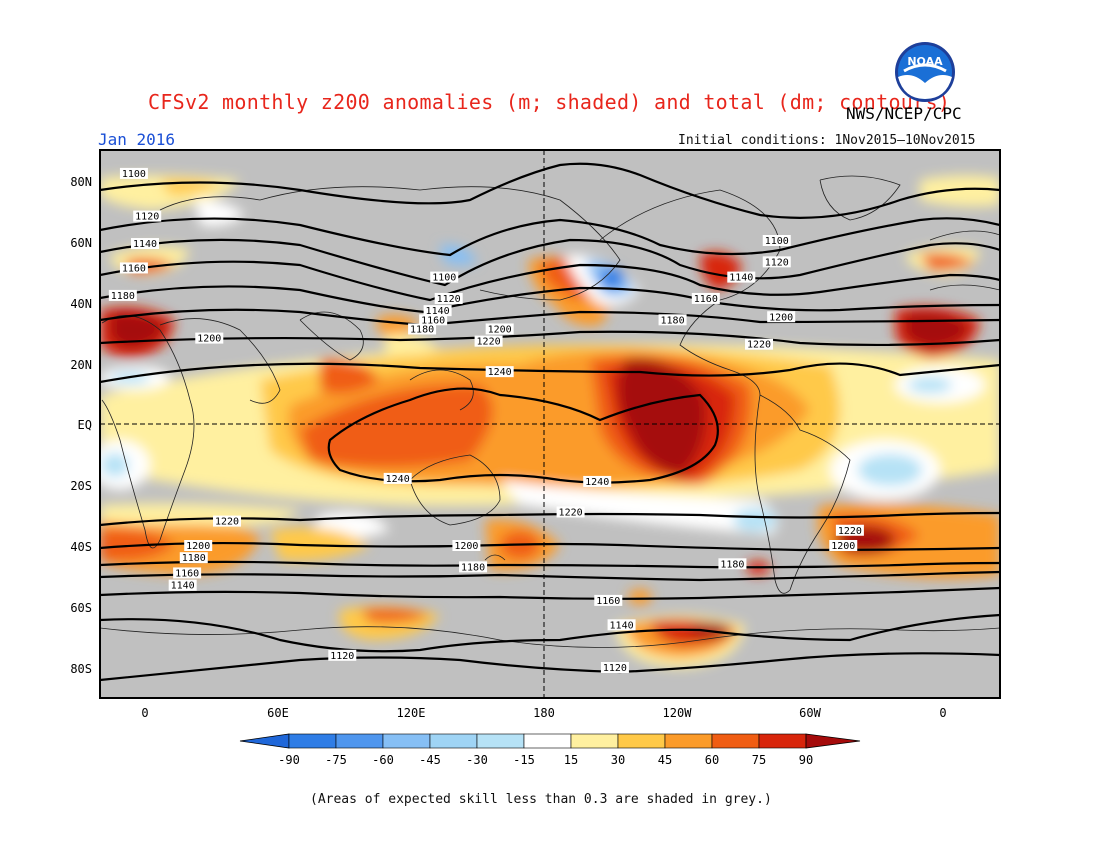 This screenshot has width=1100, height=850. Describe the element at coordinates (264, 741) in the screenshot. I see `legend-arrow-low` at that location.